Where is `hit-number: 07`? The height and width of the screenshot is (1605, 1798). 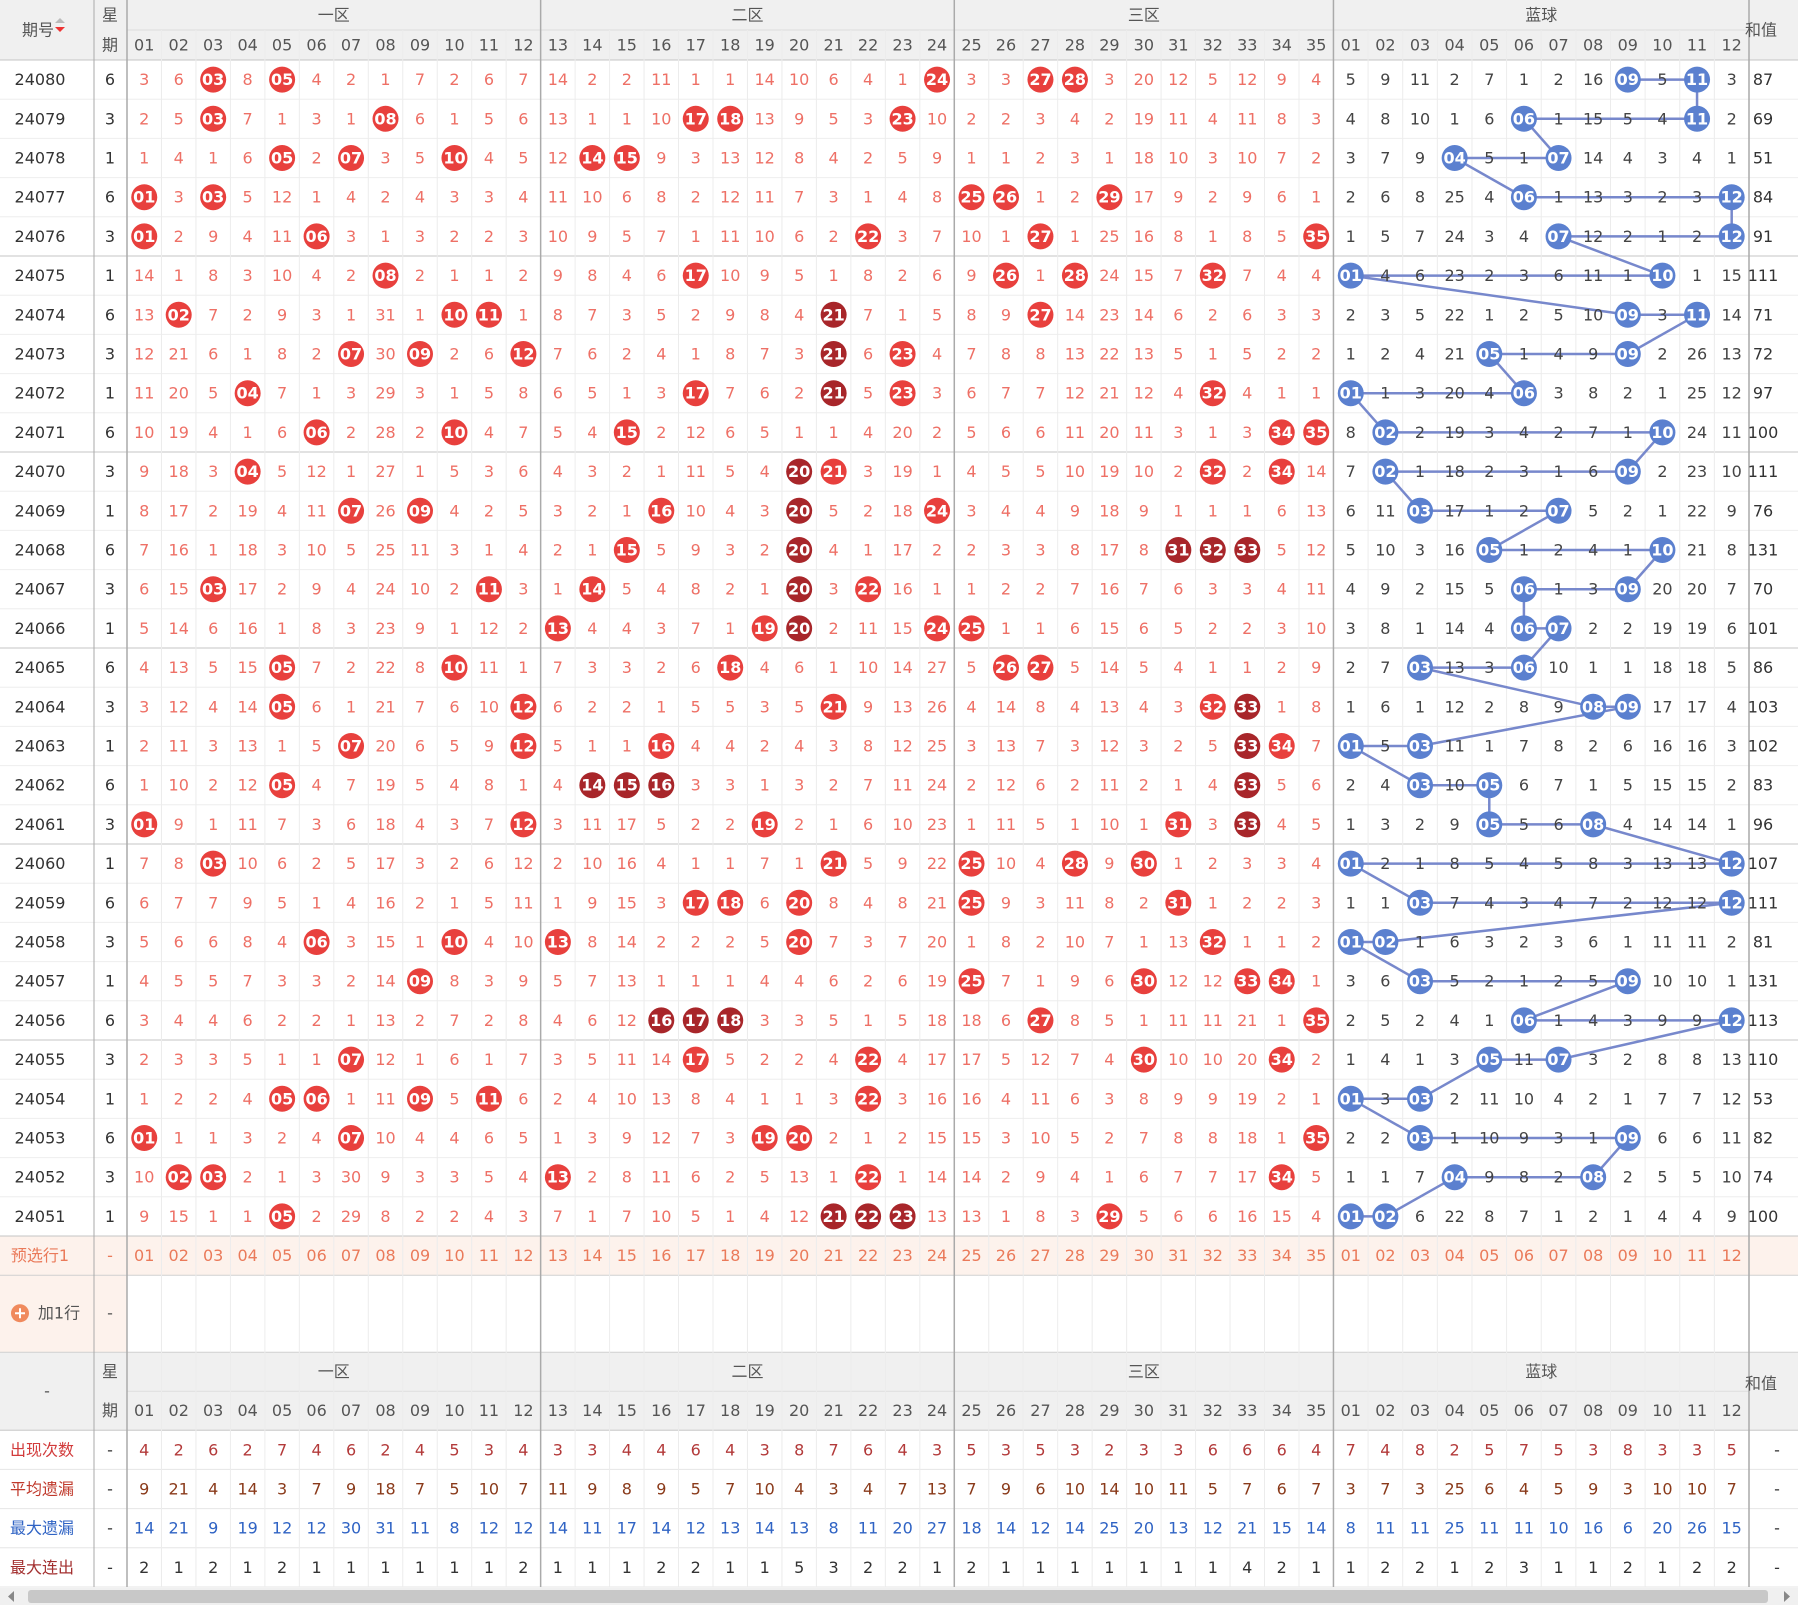 hit-number: 07 is located at coordinates (351, 1059).